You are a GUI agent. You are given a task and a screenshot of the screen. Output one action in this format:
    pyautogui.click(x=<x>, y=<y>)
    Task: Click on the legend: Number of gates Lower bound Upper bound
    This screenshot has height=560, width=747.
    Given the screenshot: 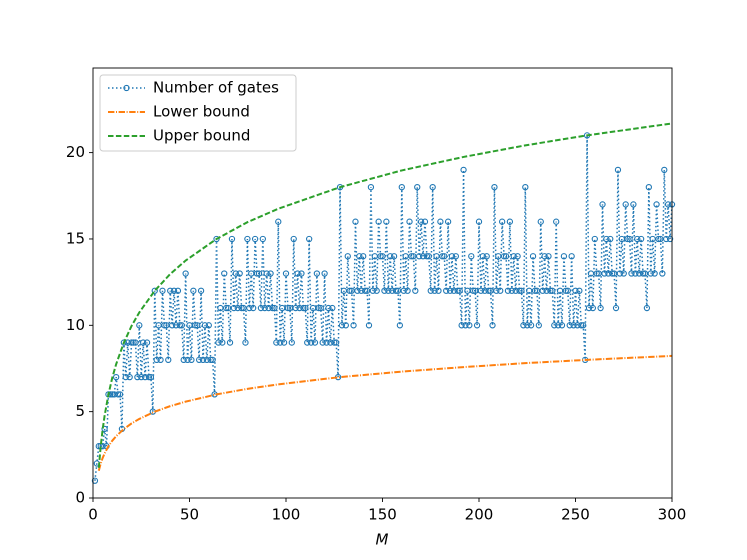 What is the action you would take?
    pyautogui.click(x=198, y=113)
    